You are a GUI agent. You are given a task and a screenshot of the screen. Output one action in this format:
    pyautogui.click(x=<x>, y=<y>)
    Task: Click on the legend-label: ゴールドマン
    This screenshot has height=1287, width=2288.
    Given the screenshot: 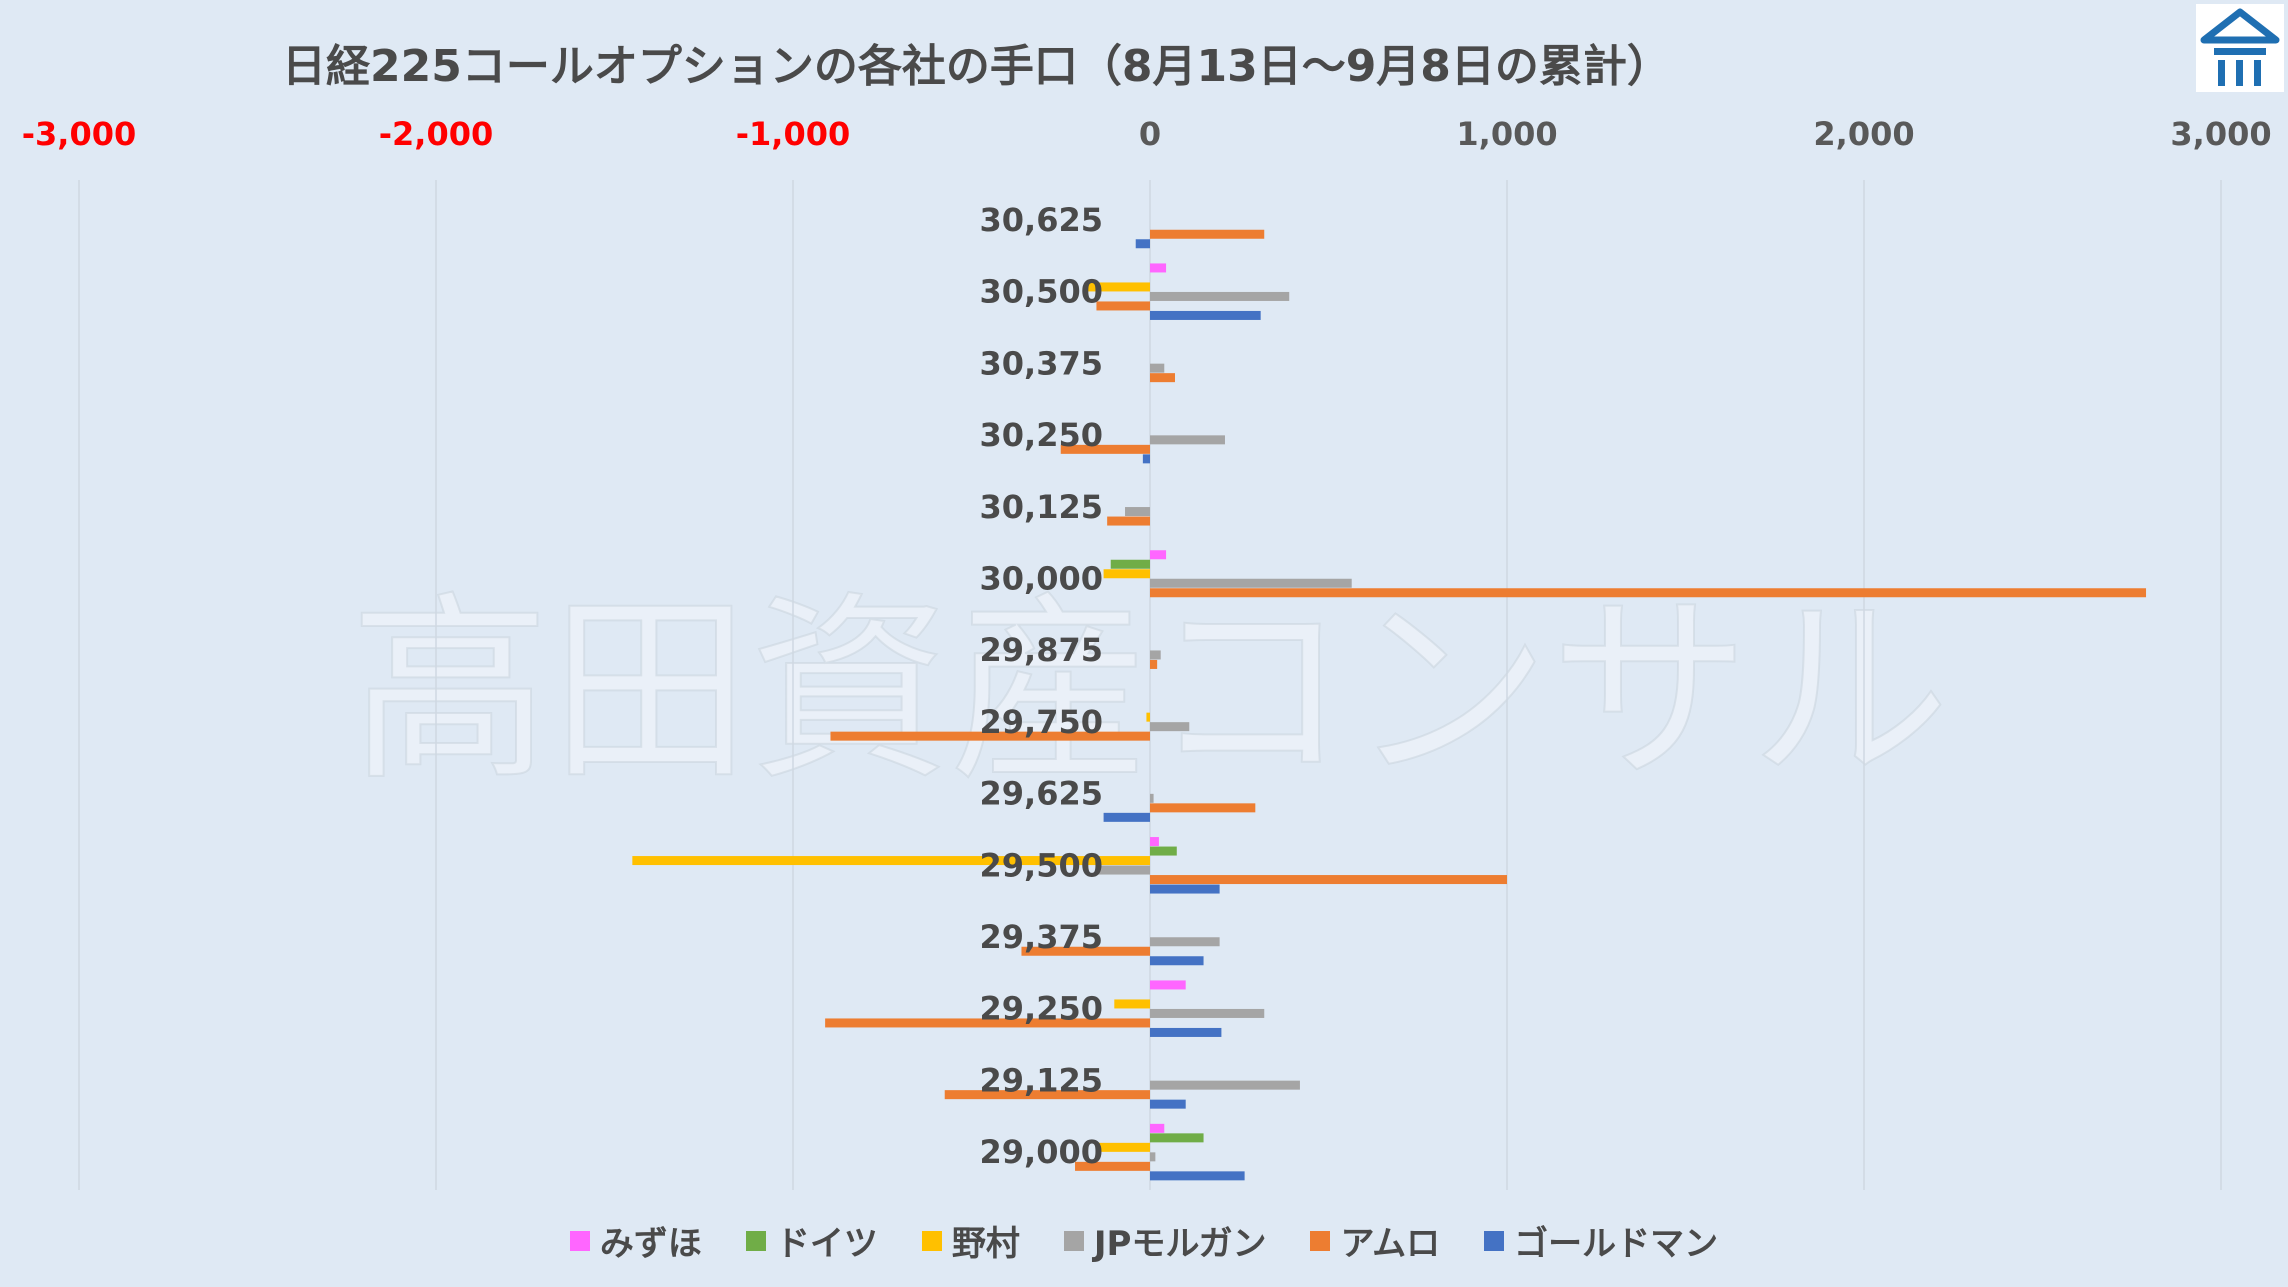 What is the action you would take?
    pyautogui.click(x=1616, y=1244)
    